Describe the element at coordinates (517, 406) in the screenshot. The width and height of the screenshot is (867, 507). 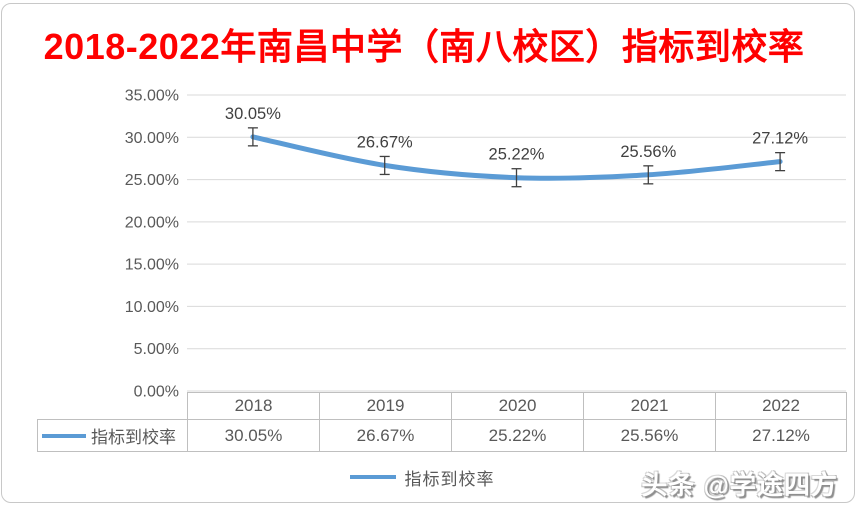
I see `table-year-header: 2020` at that location.